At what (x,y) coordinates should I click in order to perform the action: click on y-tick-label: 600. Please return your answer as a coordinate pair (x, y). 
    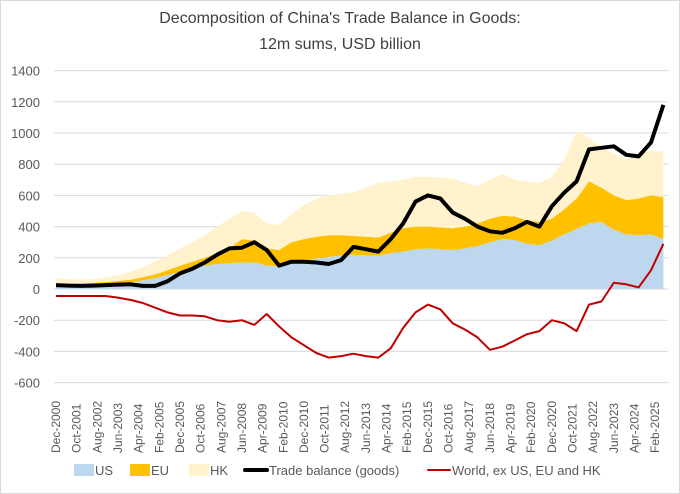
    Looking at the image, I should click on (29, 195).